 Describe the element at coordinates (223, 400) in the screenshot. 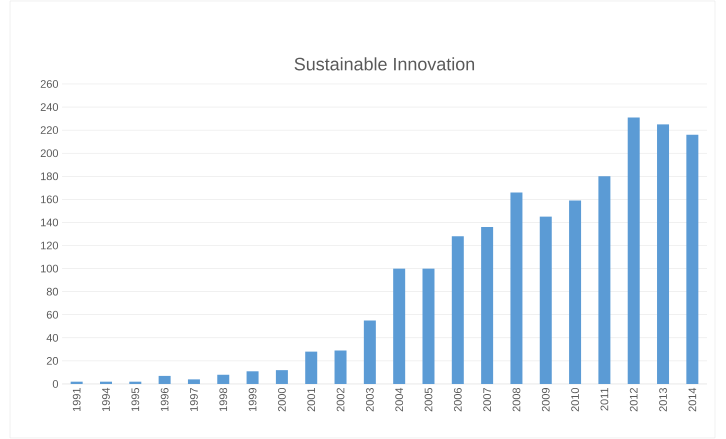

I see `x-tick-label: 1998` at that location.